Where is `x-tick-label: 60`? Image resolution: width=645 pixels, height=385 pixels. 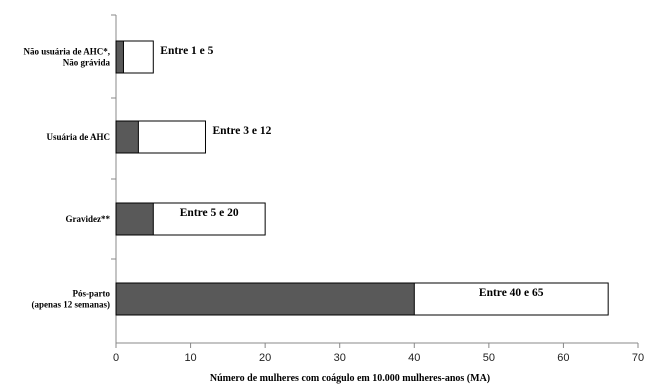
x-tick-label: 60 is located at coordinates (563, 358).